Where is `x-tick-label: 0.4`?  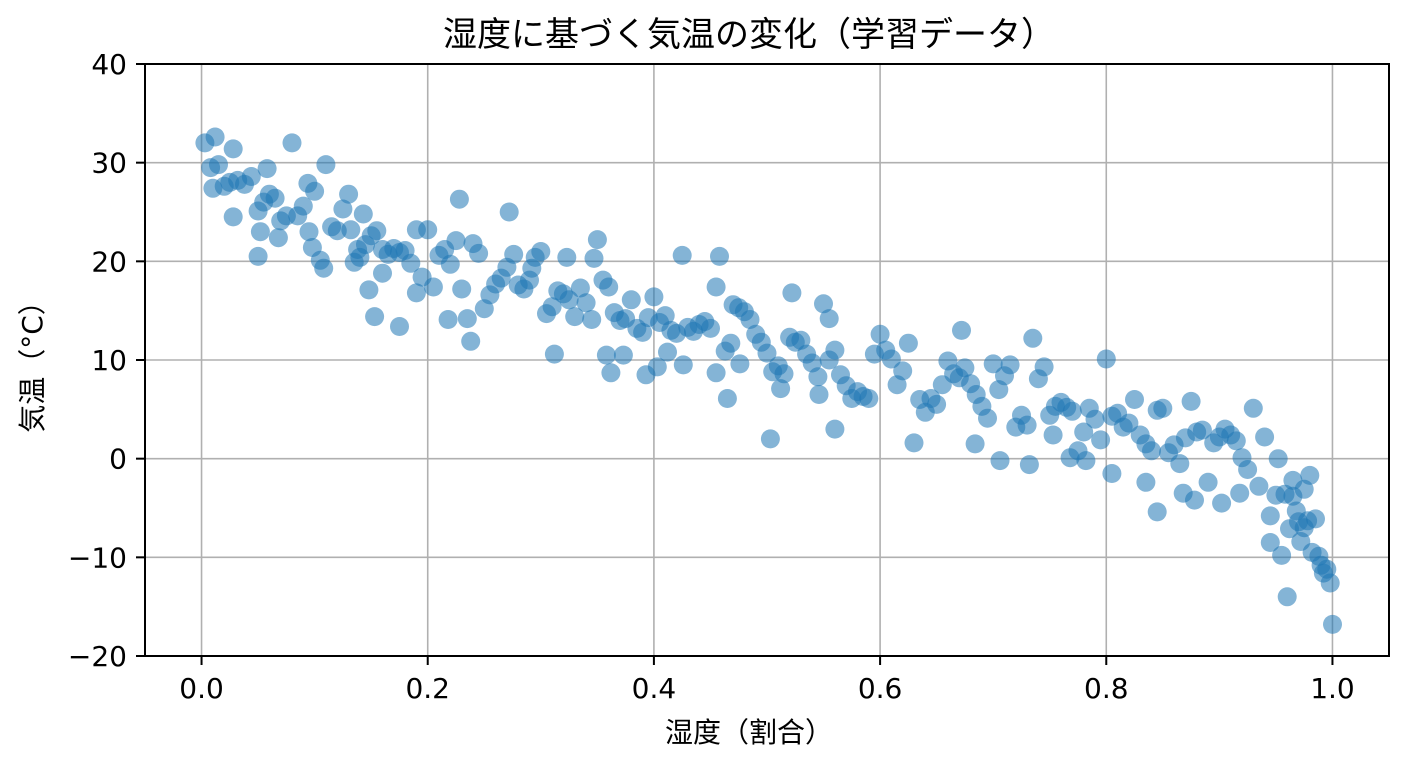
x-tick-label: 0.4 is located at coordinates (654, 688).